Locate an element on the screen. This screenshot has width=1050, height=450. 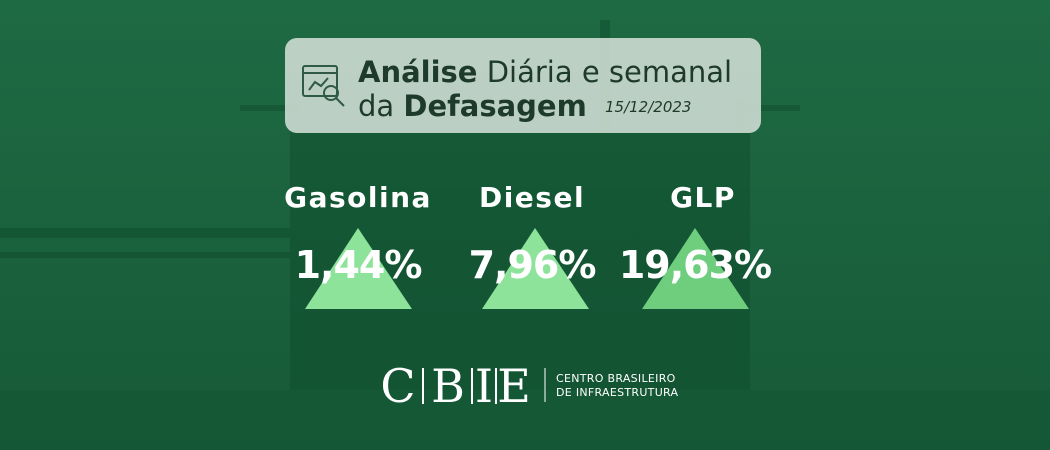
header-box is located at coordinates (523, 85).